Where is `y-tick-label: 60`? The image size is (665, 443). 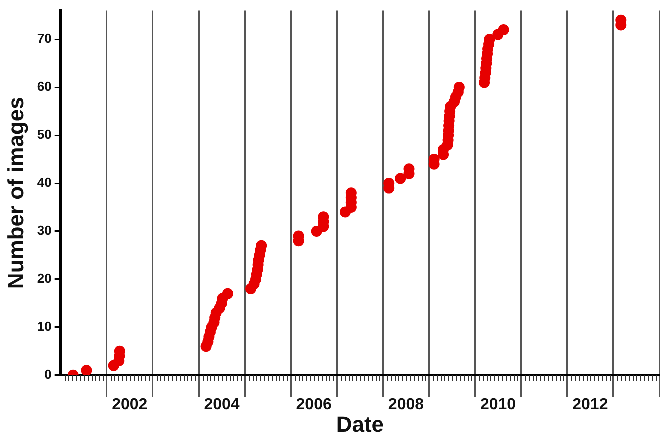 y-tick-label: 60 is located at coordinates (44, 86).